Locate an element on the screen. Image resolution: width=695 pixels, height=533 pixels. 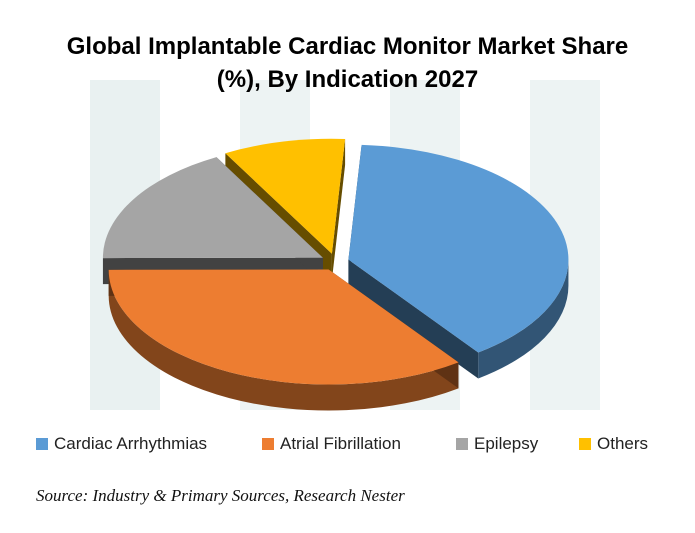
pie-slice-atrial-fibrillation is located at coordinates (283, 327).